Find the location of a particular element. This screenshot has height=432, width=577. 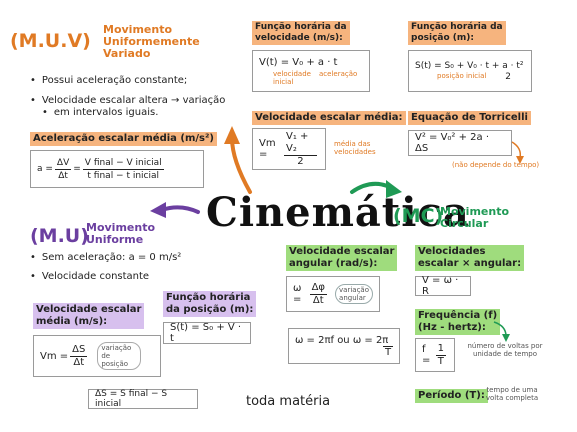

mu-pos-box: S(t) = S₀ + V · t is located at coordinates (207, 333).